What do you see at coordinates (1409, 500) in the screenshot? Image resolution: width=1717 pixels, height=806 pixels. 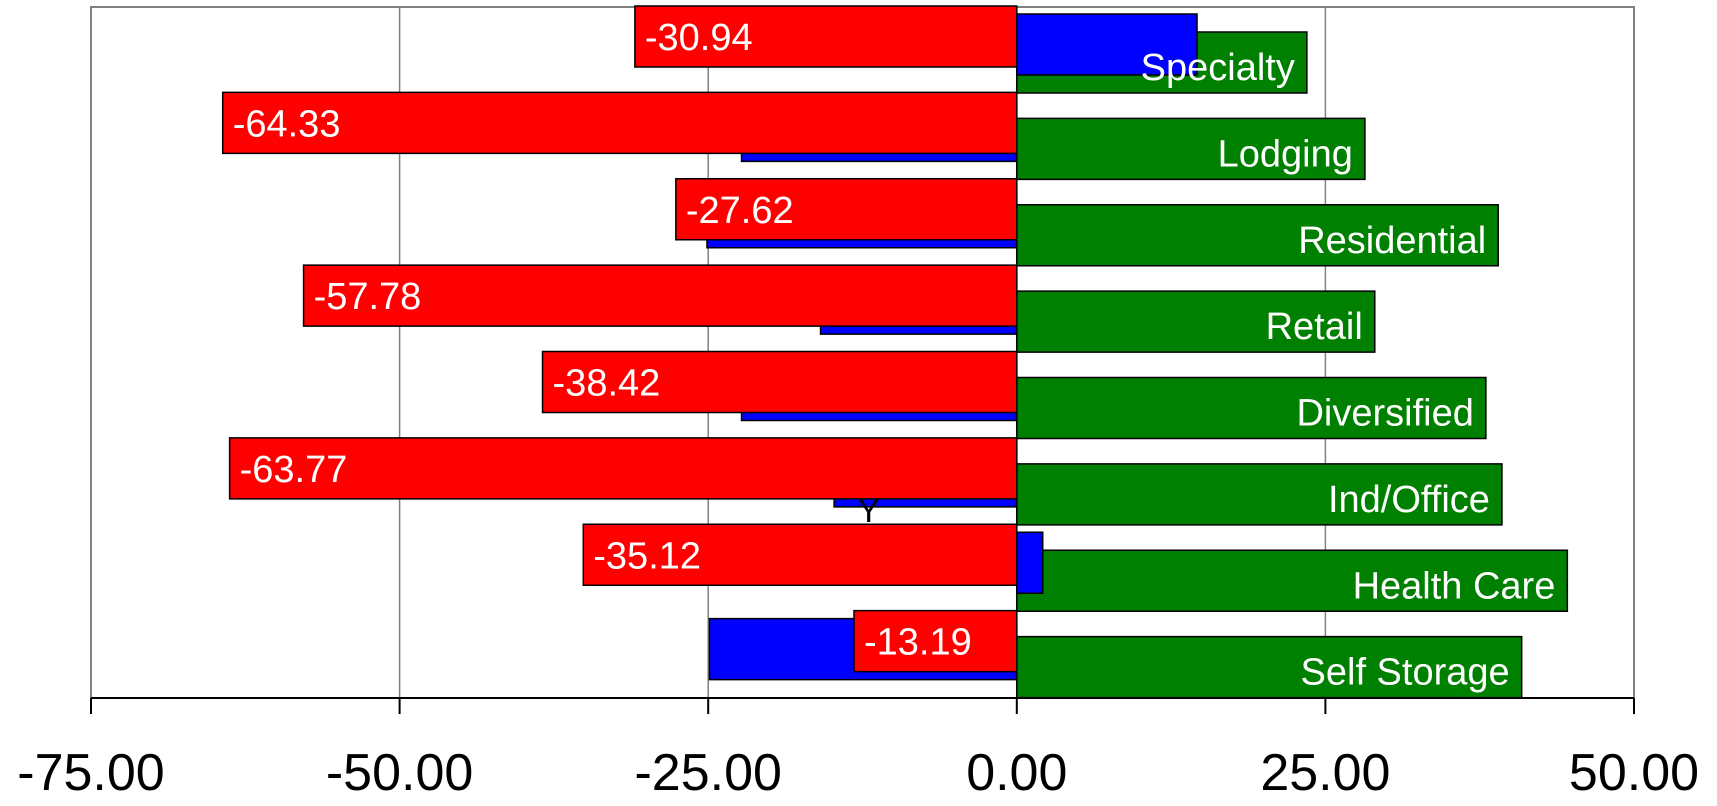 I see `category-label: Ind/Office` at bounding box center [1409, 500].